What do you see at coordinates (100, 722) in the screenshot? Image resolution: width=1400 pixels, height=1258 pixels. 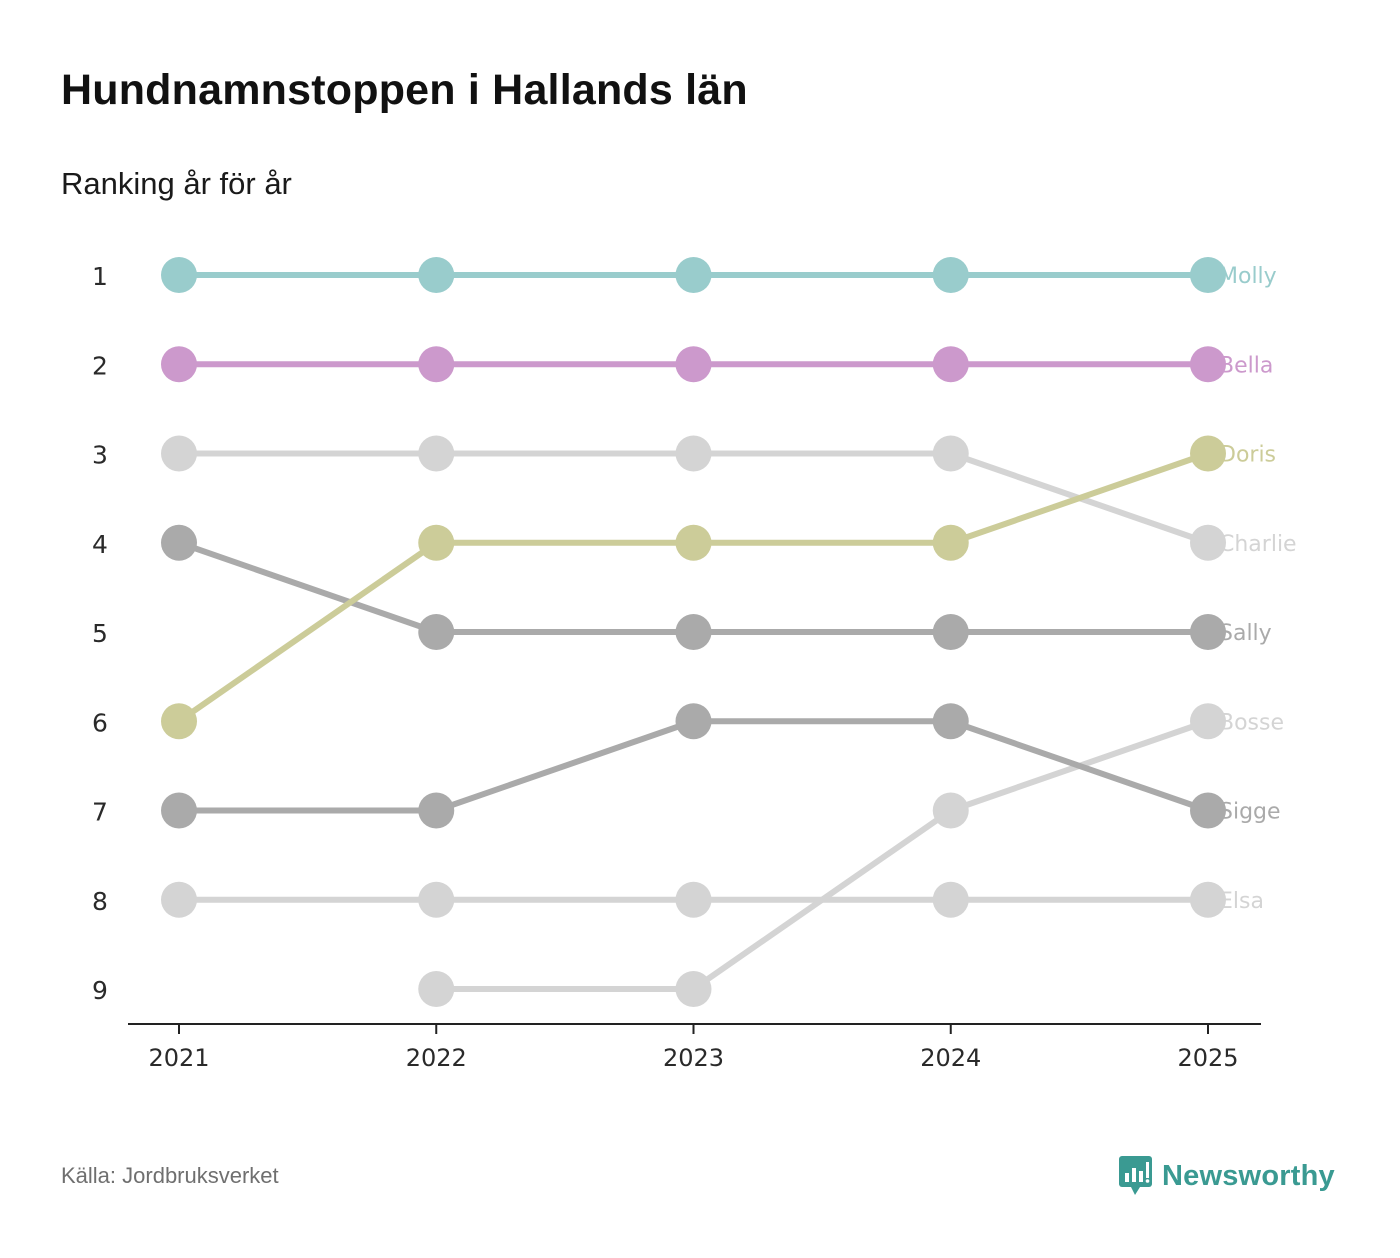 I see `y-tick-label: 6` at bounding box center [100, 722].